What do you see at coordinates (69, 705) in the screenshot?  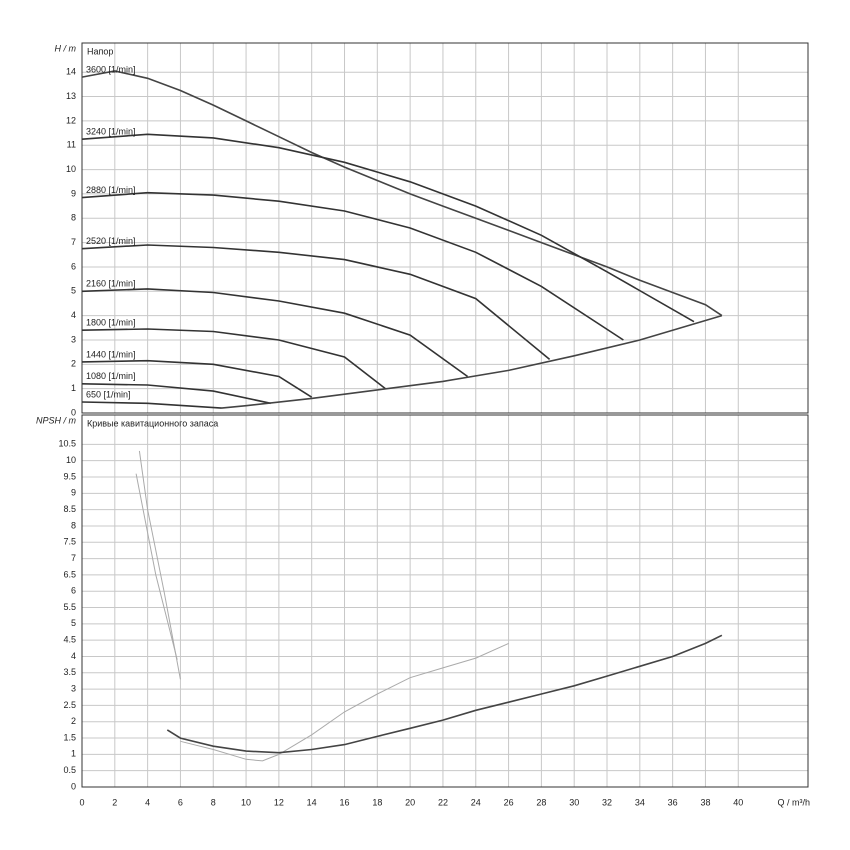 I see `y-tick-label: 2.5` at bounding box center [69, 705].